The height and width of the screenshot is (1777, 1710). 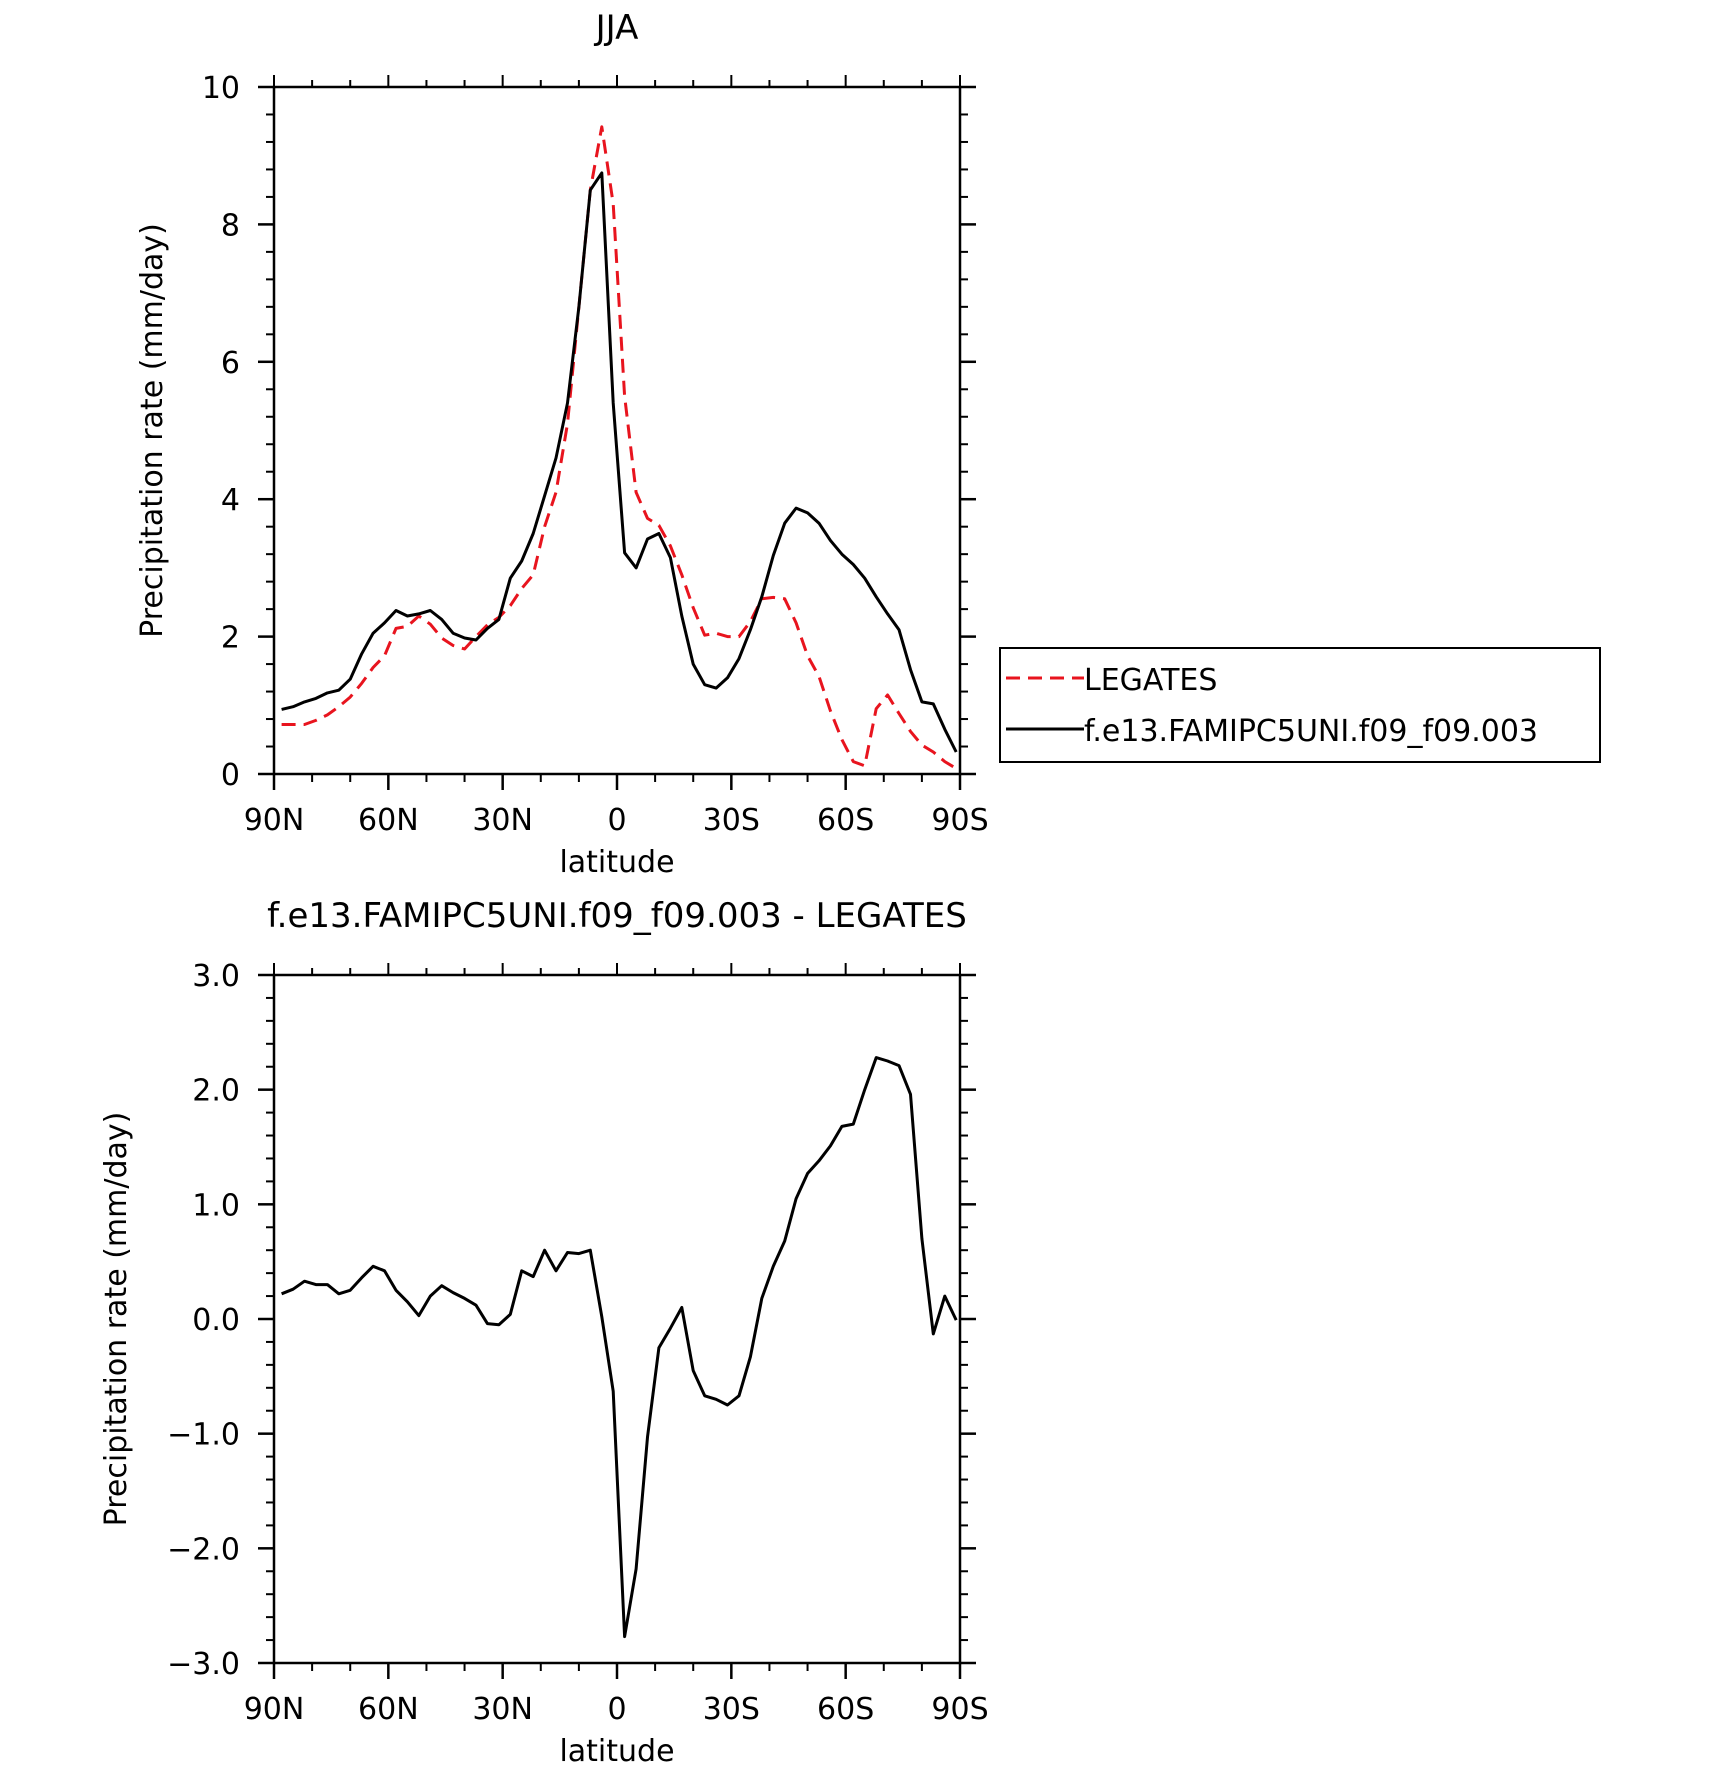 I want to click on y-tick-label: 4, so click(x=230, y=500).